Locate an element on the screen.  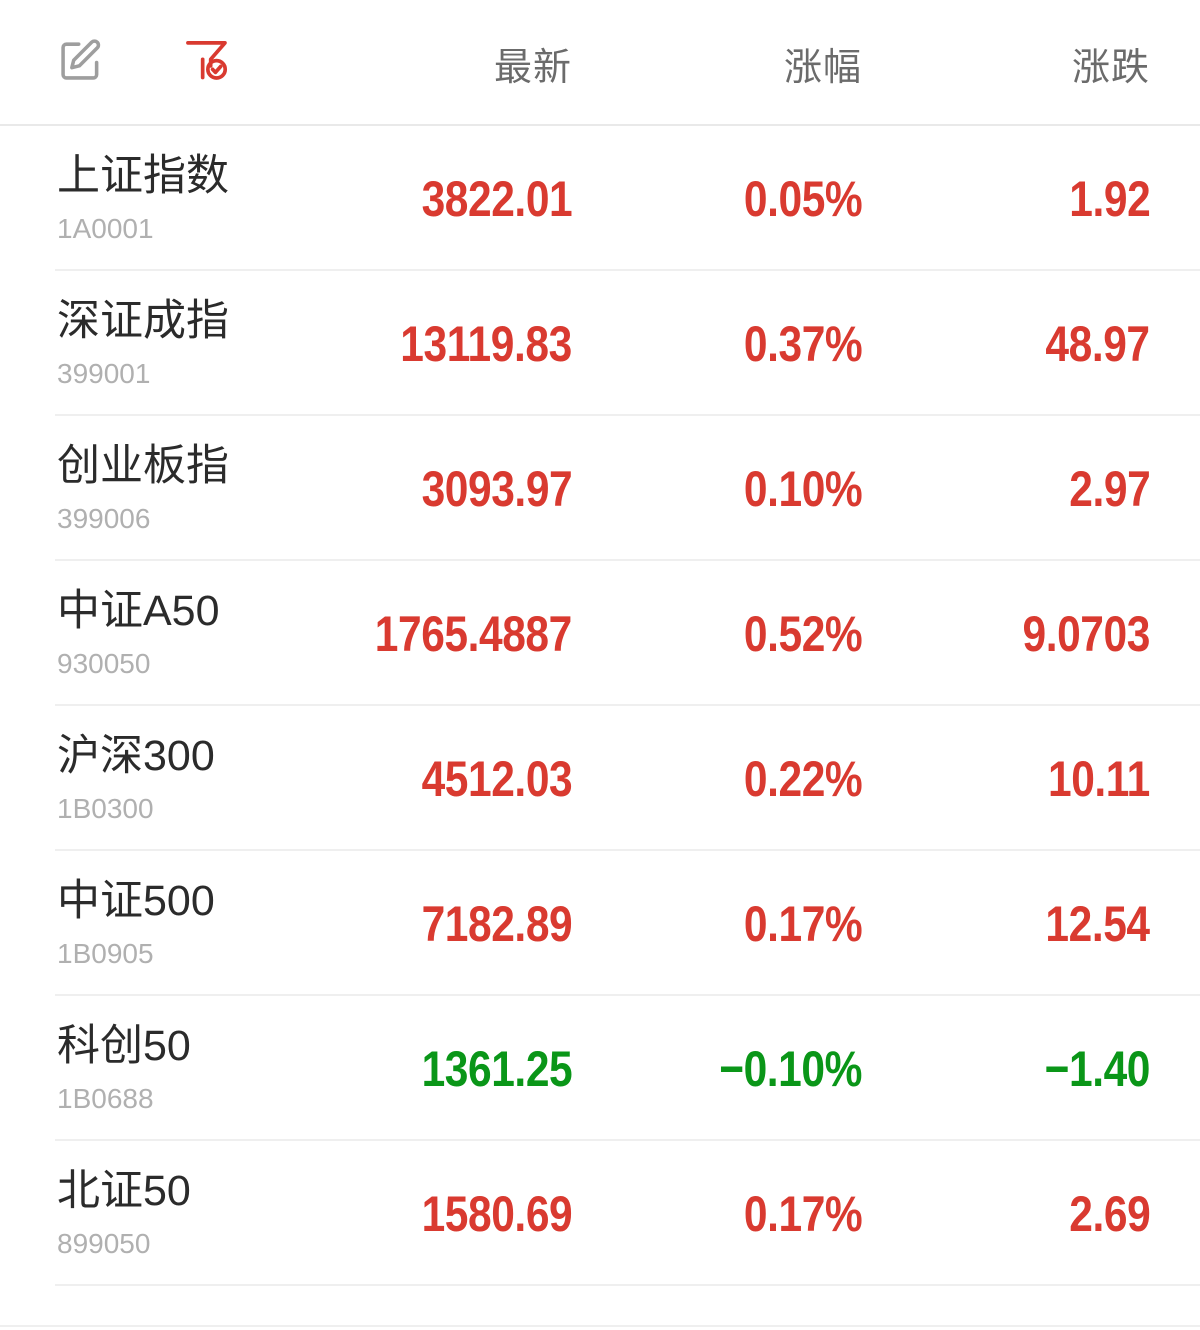
filter-button is located at coordinates (207, 62).